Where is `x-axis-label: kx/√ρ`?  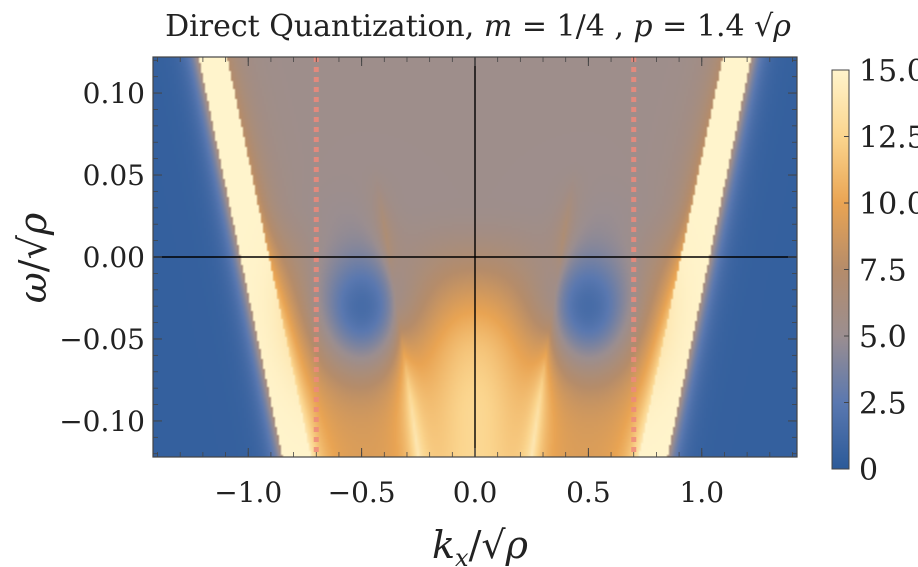
x-axis-label: kx/√ρ is located at coordinates (480, 545).